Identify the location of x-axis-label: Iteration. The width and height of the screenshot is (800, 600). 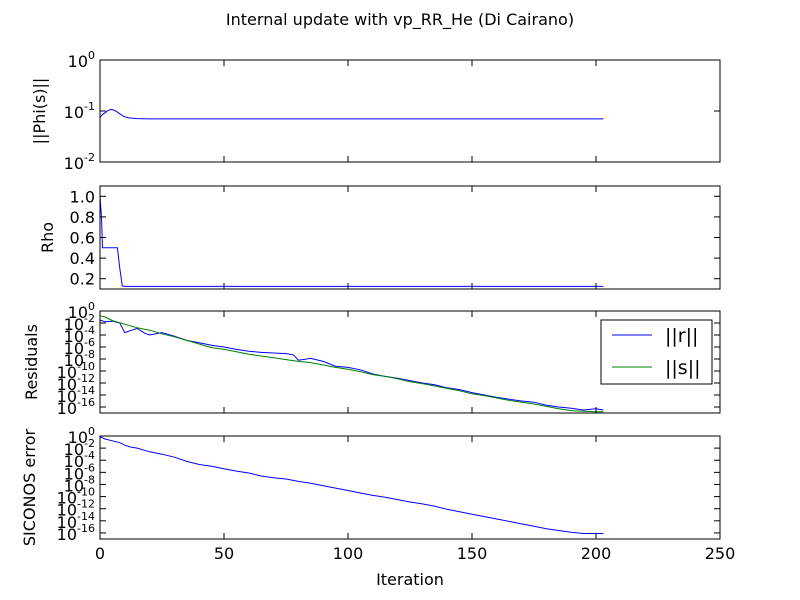
(410, 579).